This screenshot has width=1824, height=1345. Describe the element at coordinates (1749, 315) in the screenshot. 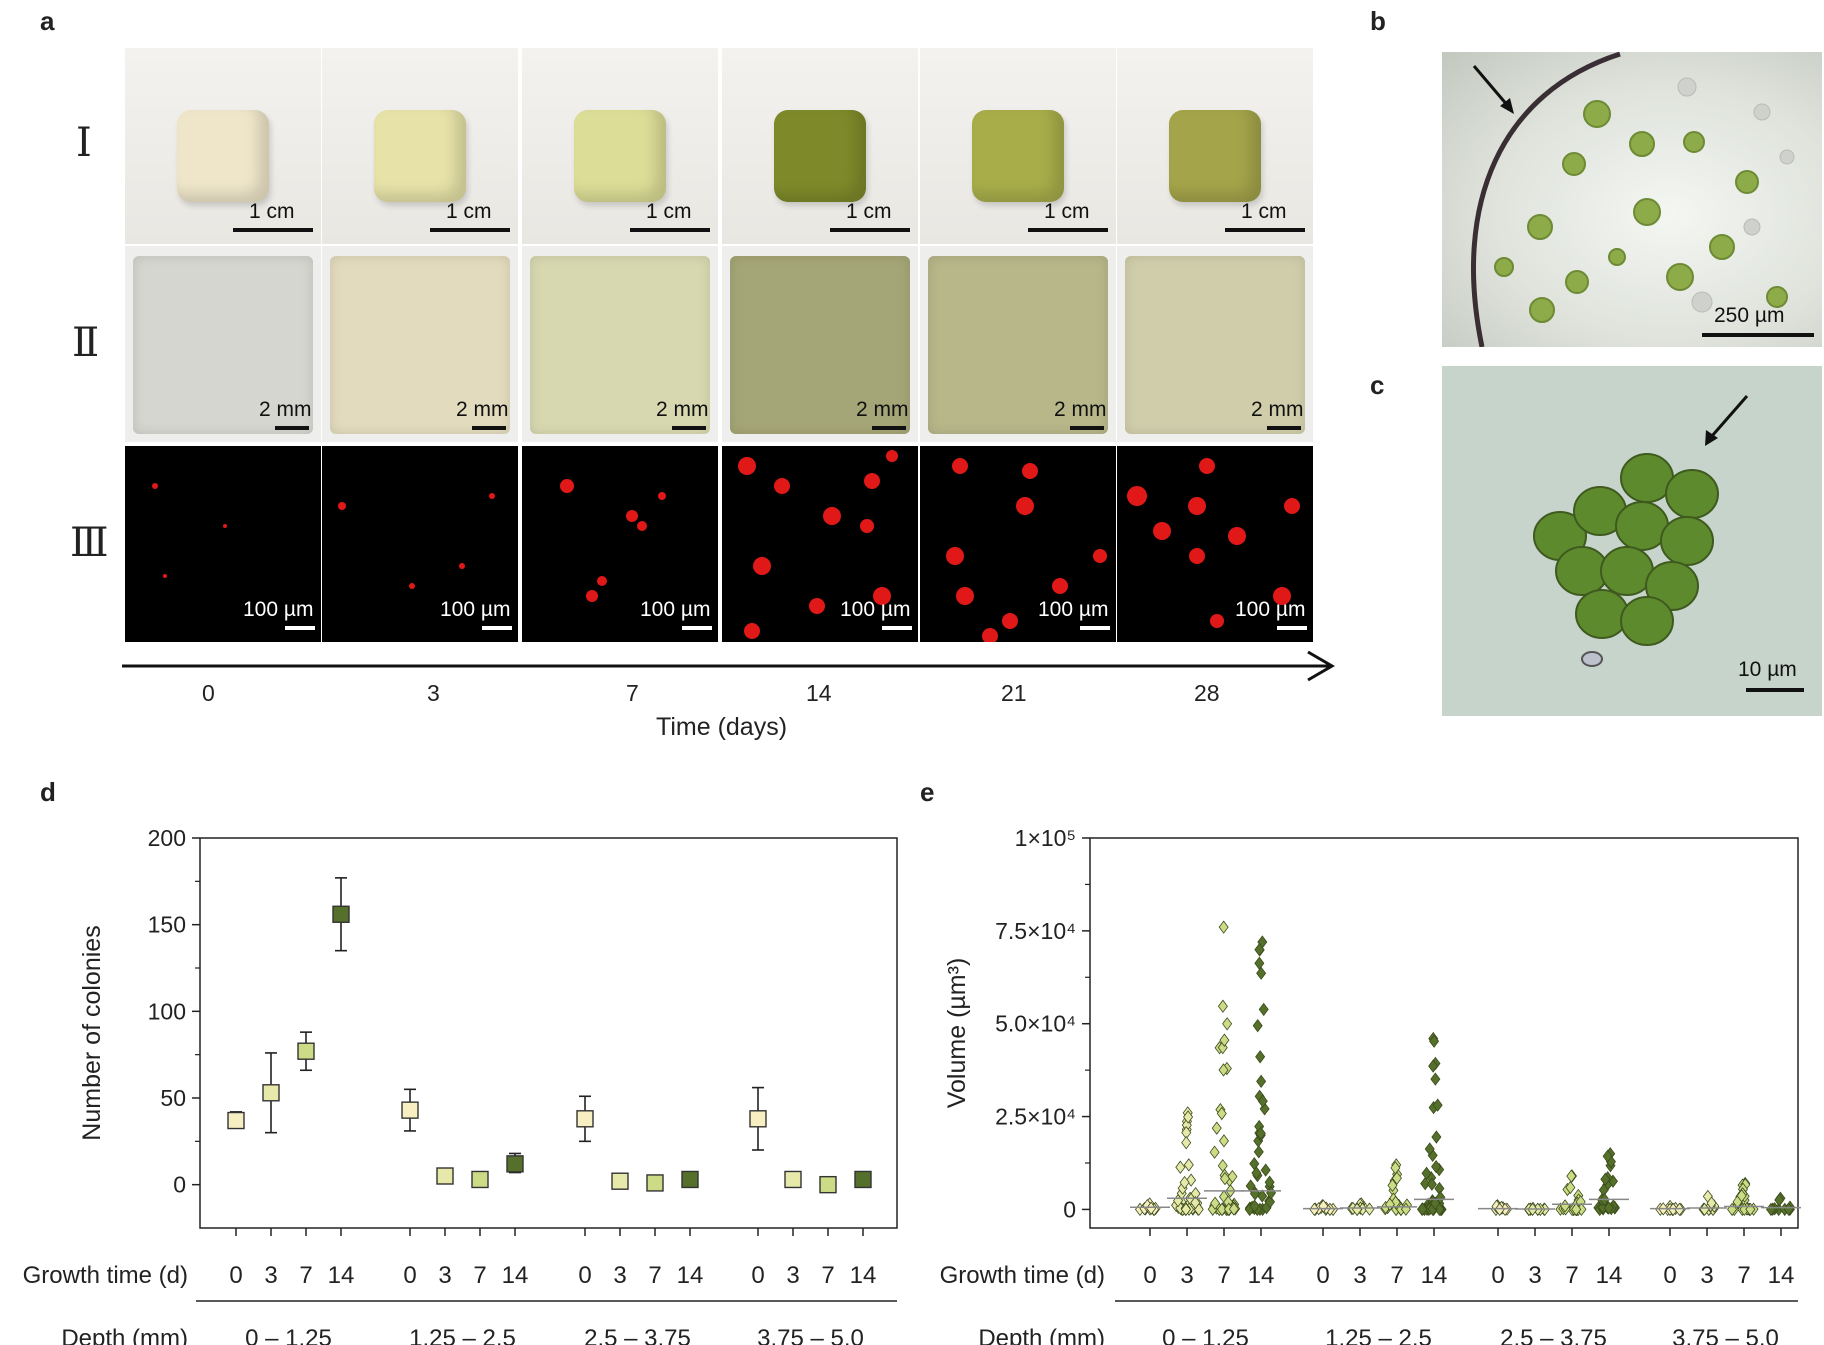

I see `panel-b-scale-label: 250 µm` at that location.